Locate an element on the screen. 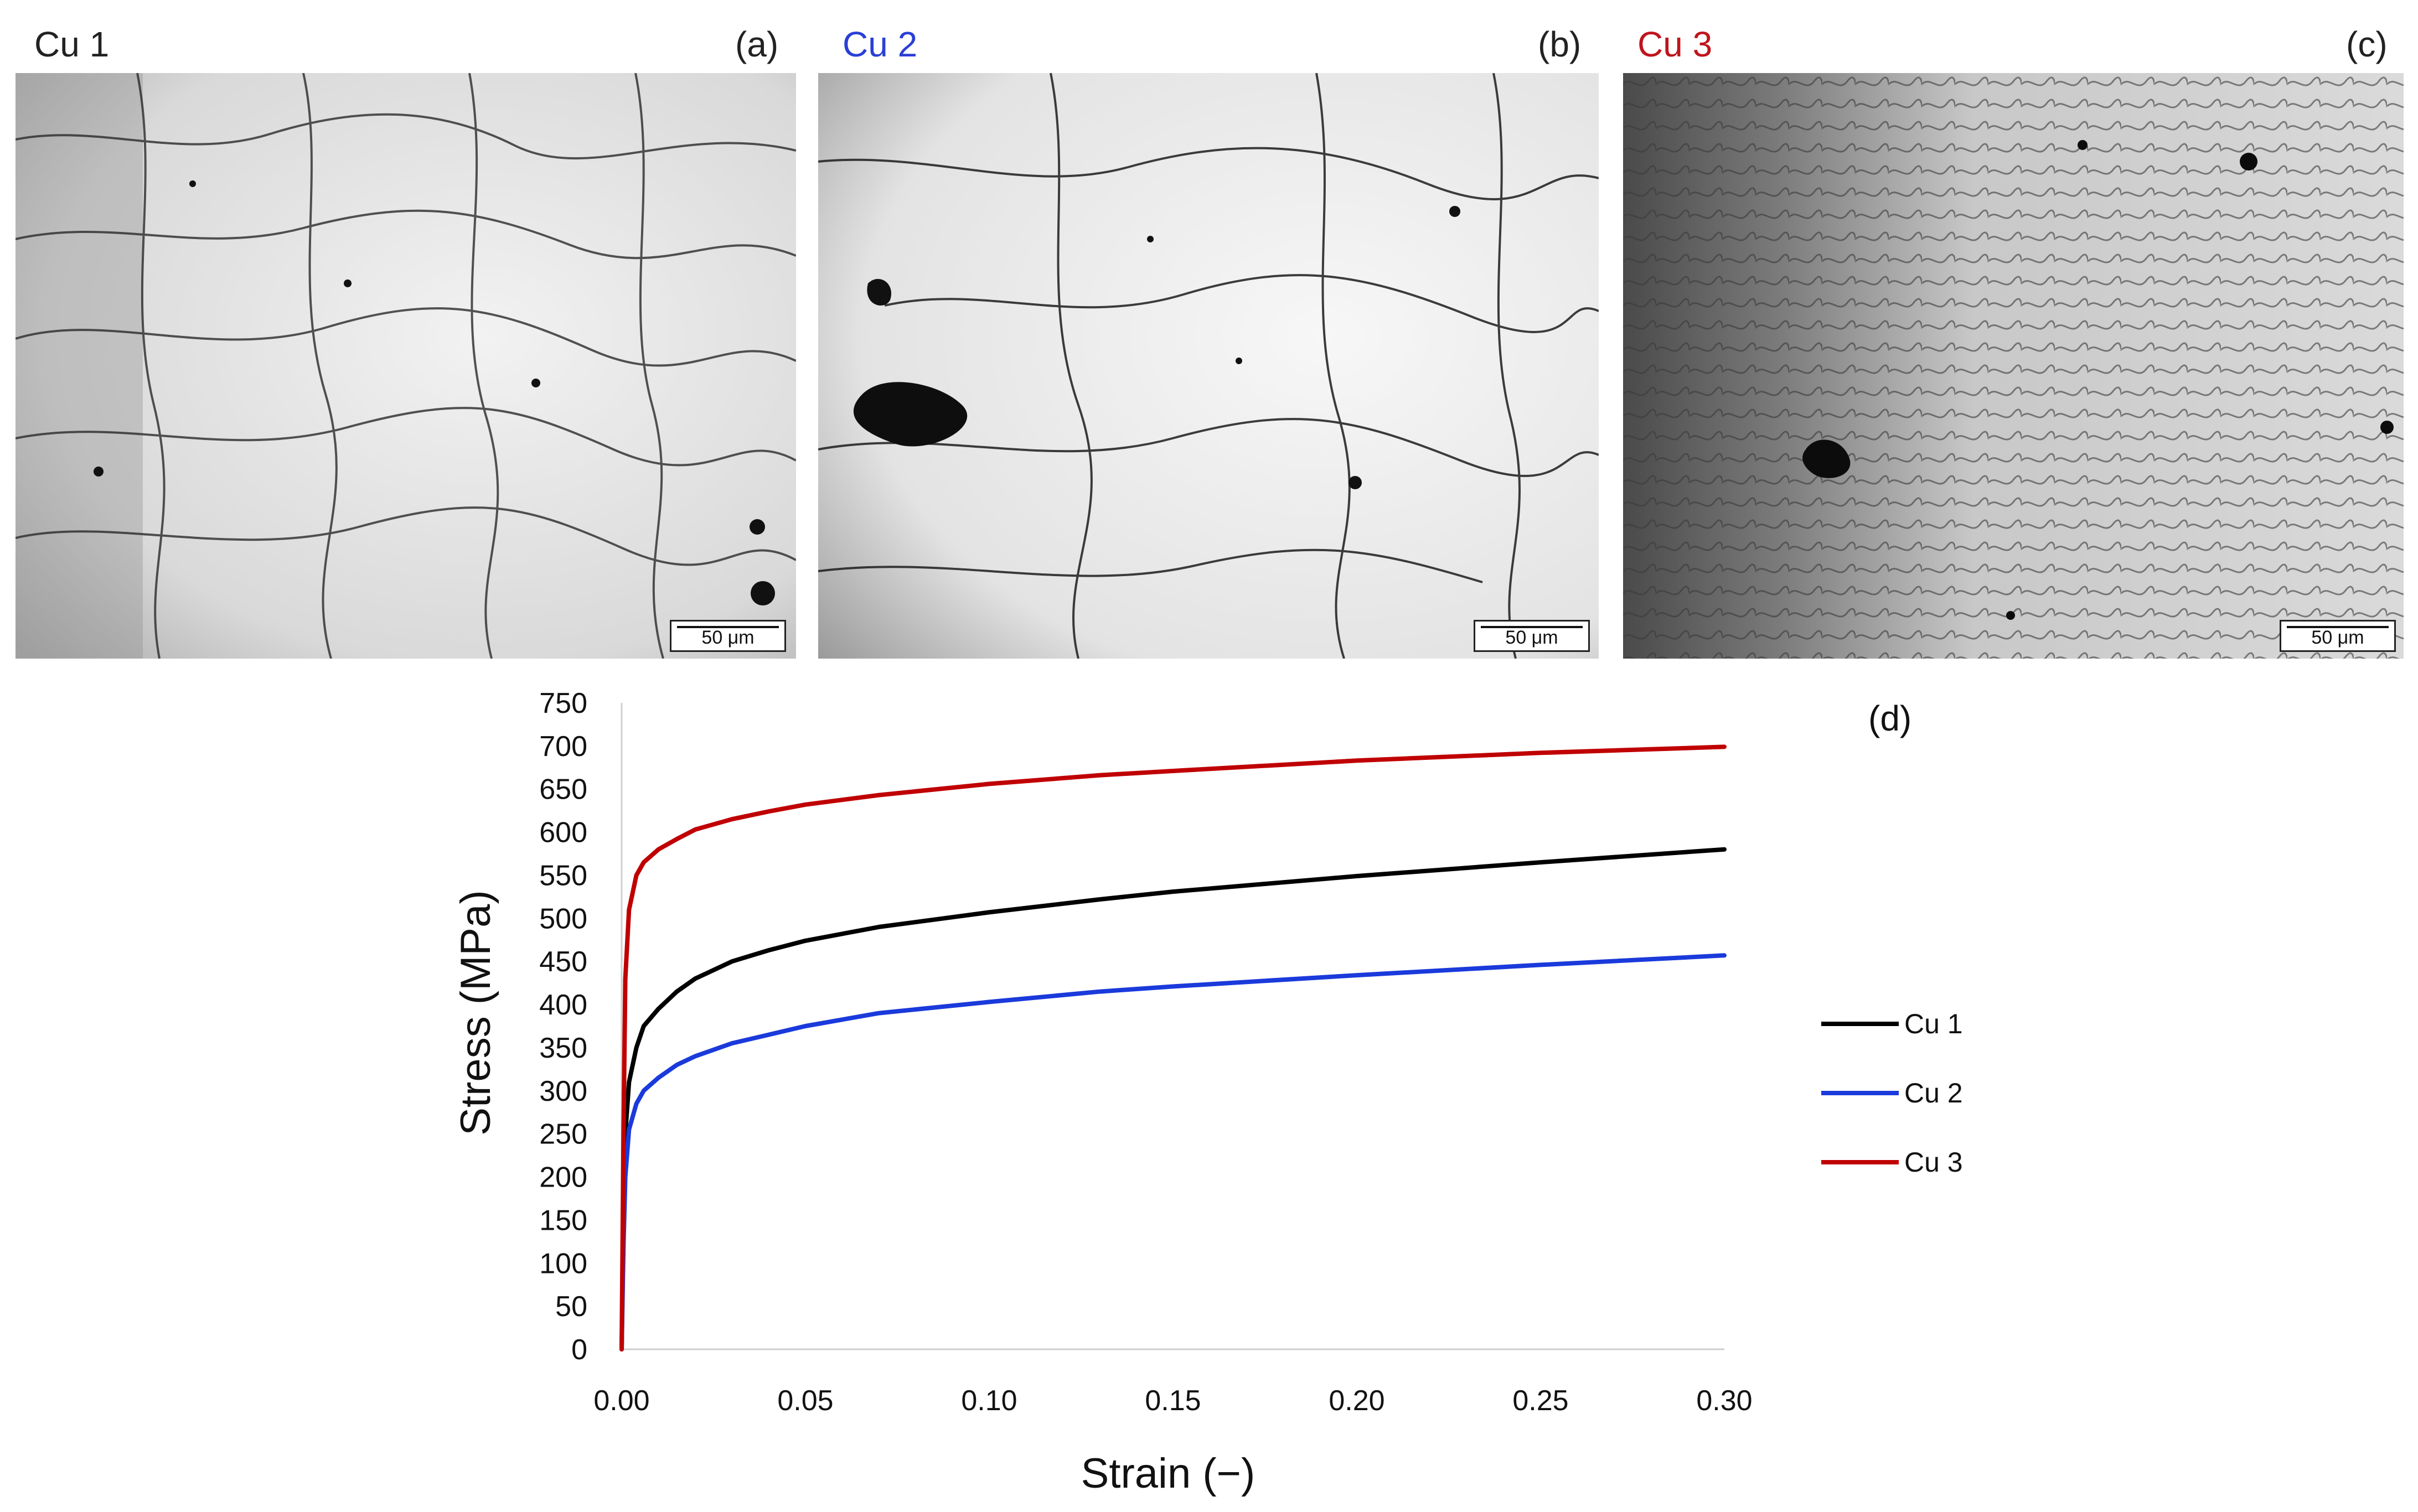 Image resolution: width=2418 pixels, height=1512 pixels. legend-label: Cu 2 is located at coordinates (1933, 1093).